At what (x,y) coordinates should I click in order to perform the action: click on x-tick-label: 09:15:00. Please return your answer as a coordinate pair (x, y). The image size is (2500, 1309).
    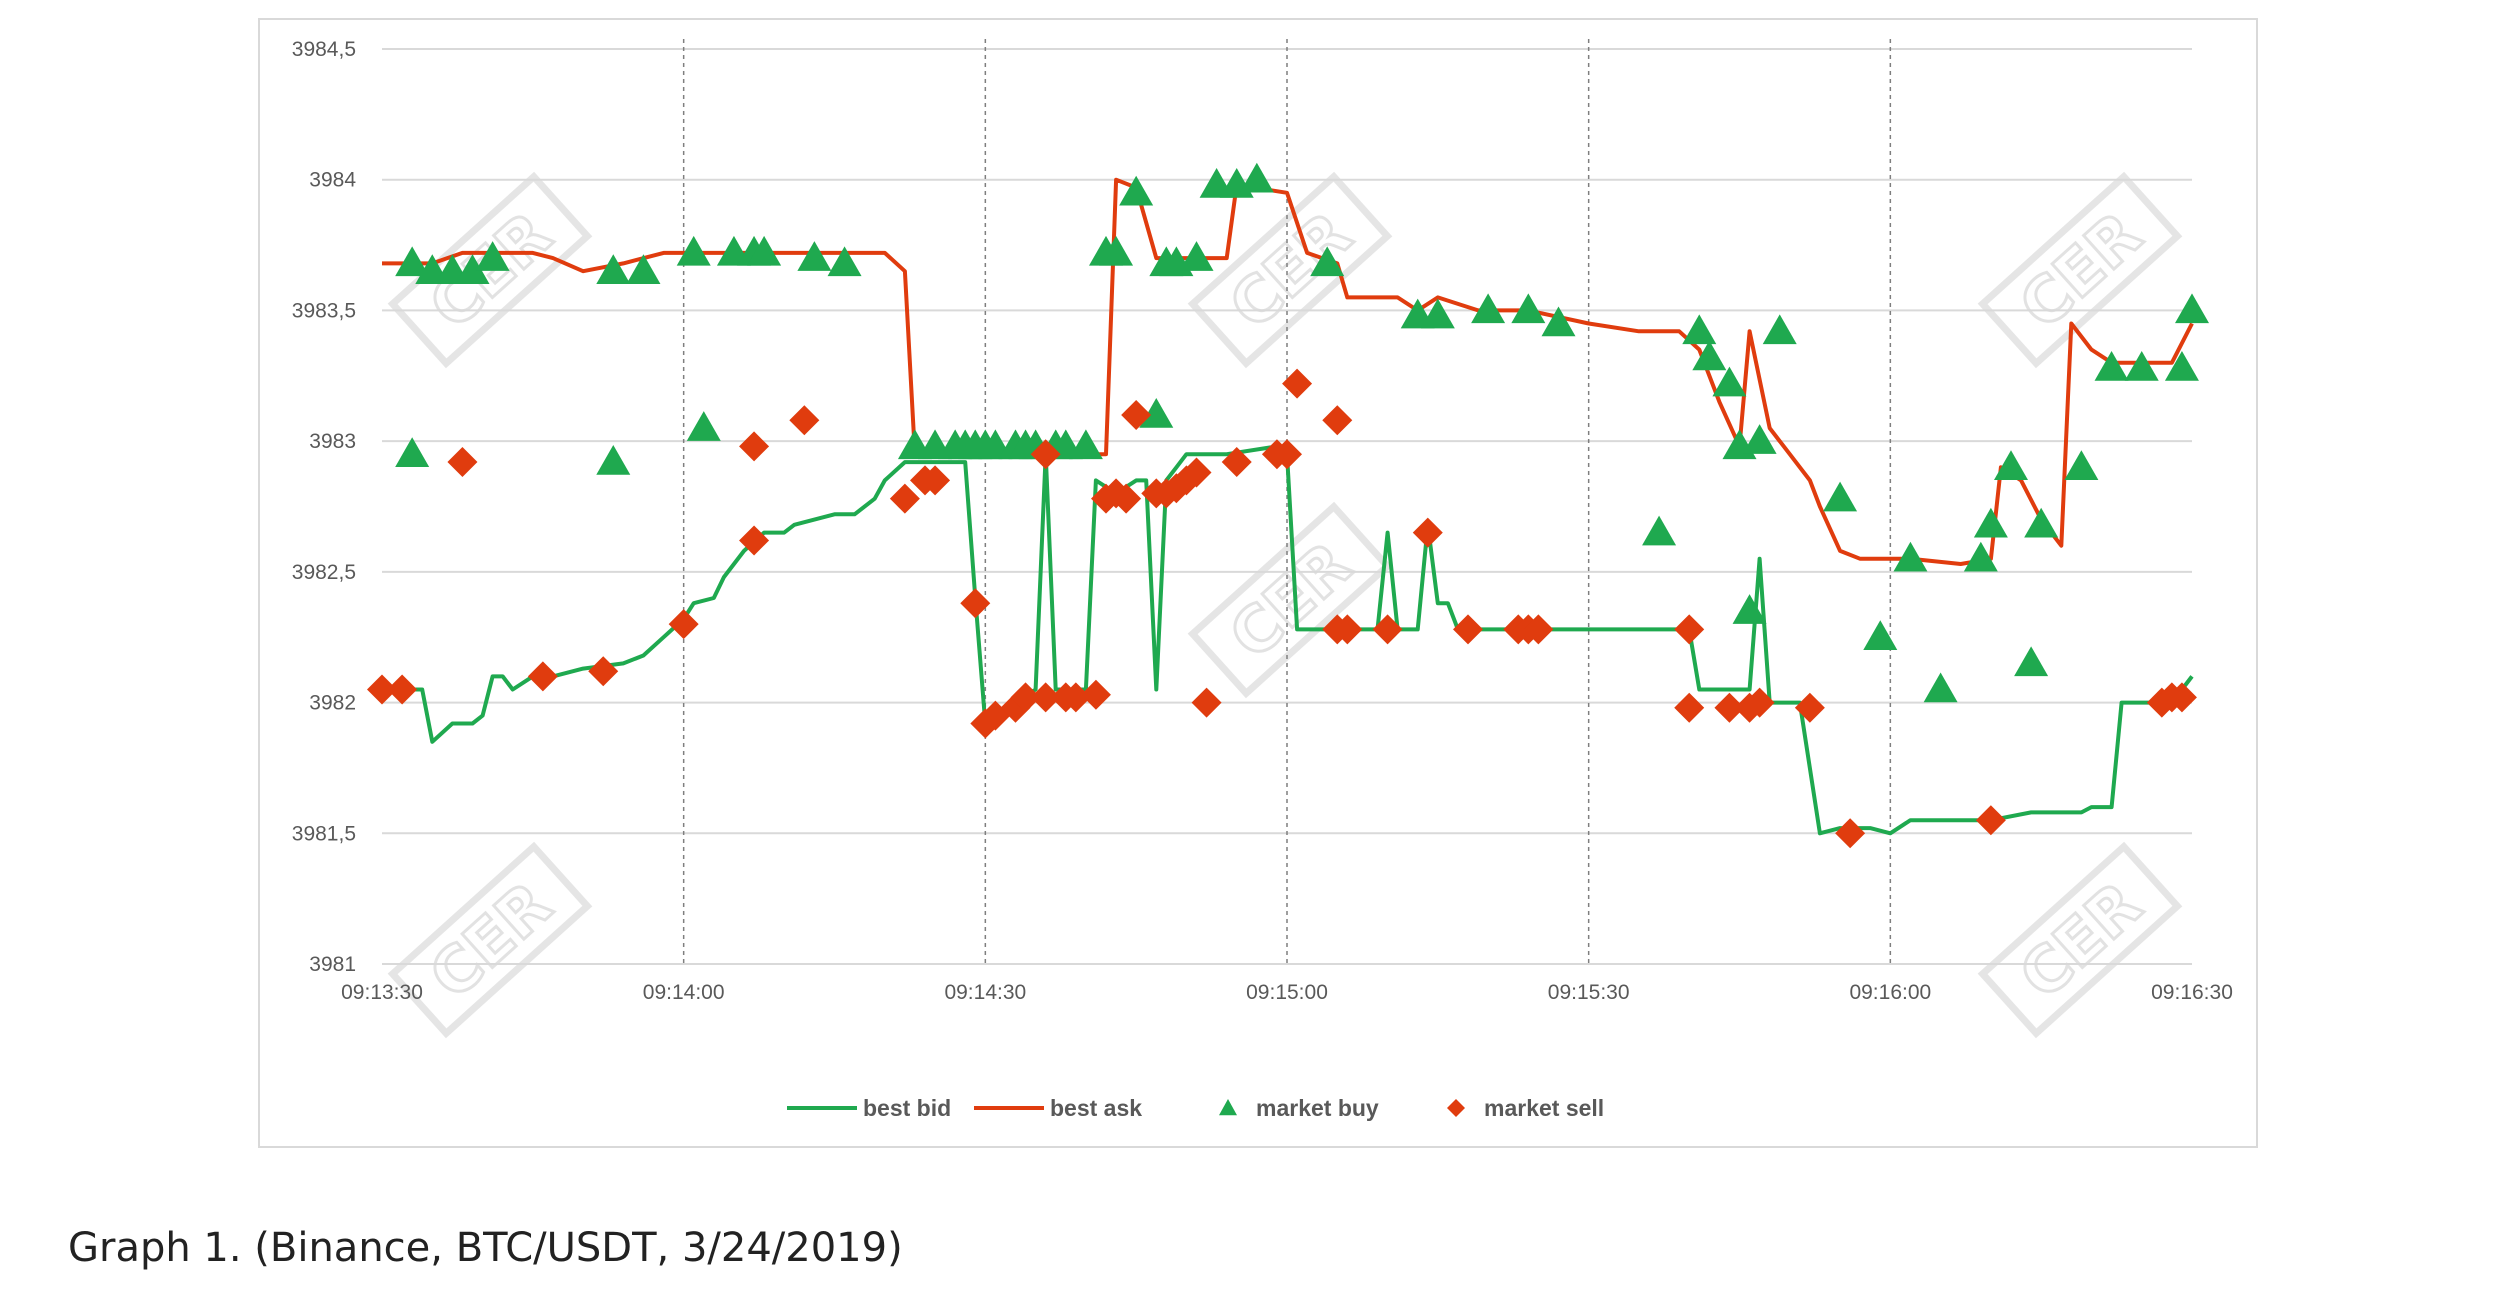
    Looking at the image, I should click on (1287, 992).